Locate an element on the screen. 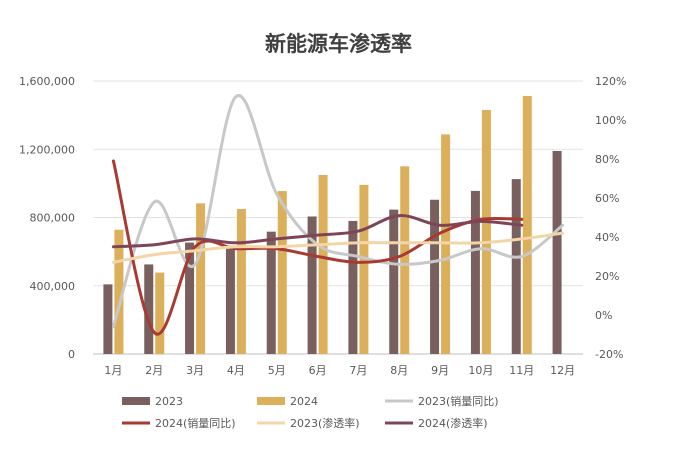  y-right-tick-label: 100% is located at coordinates (610, 120).